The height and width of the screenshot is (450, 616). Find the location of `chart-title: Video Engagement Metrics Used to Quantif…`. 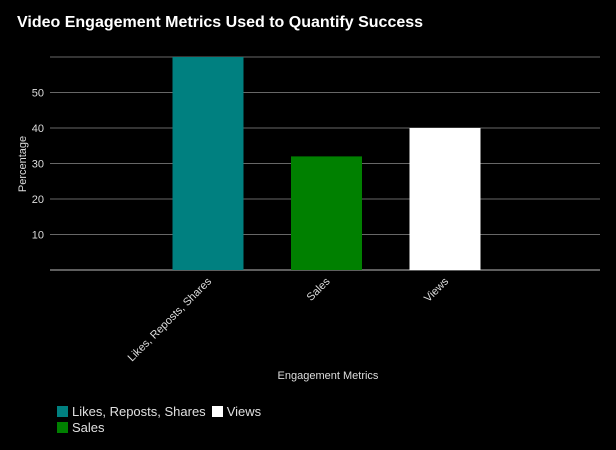

chart-title: Video Engagement Metrics Used to Quantif… is located at coordinates (220, 22).